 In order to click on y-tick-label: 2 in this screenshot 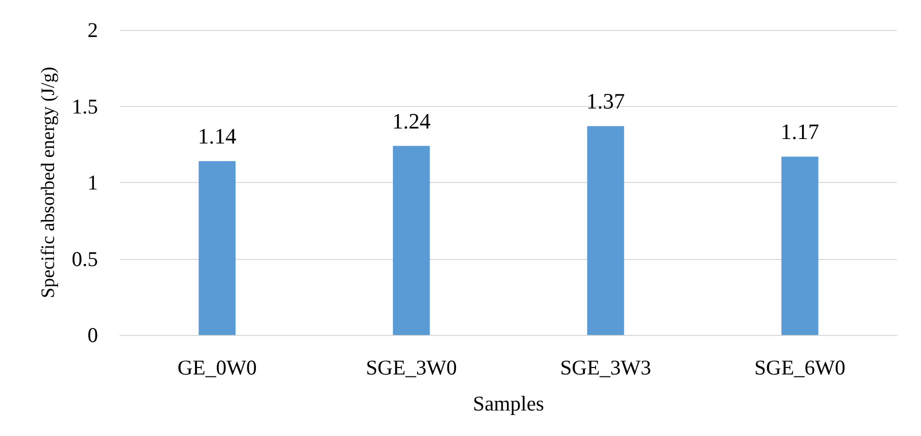, I will do `click(93, 30)`.